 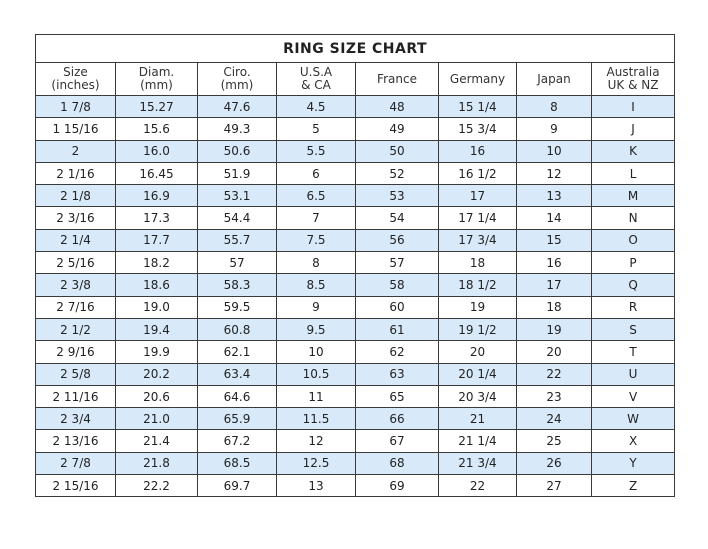 What do you see at coordinates (316, 85) in the screenshot?
I see `header-line: & CA` at bounding box center [316, 85].